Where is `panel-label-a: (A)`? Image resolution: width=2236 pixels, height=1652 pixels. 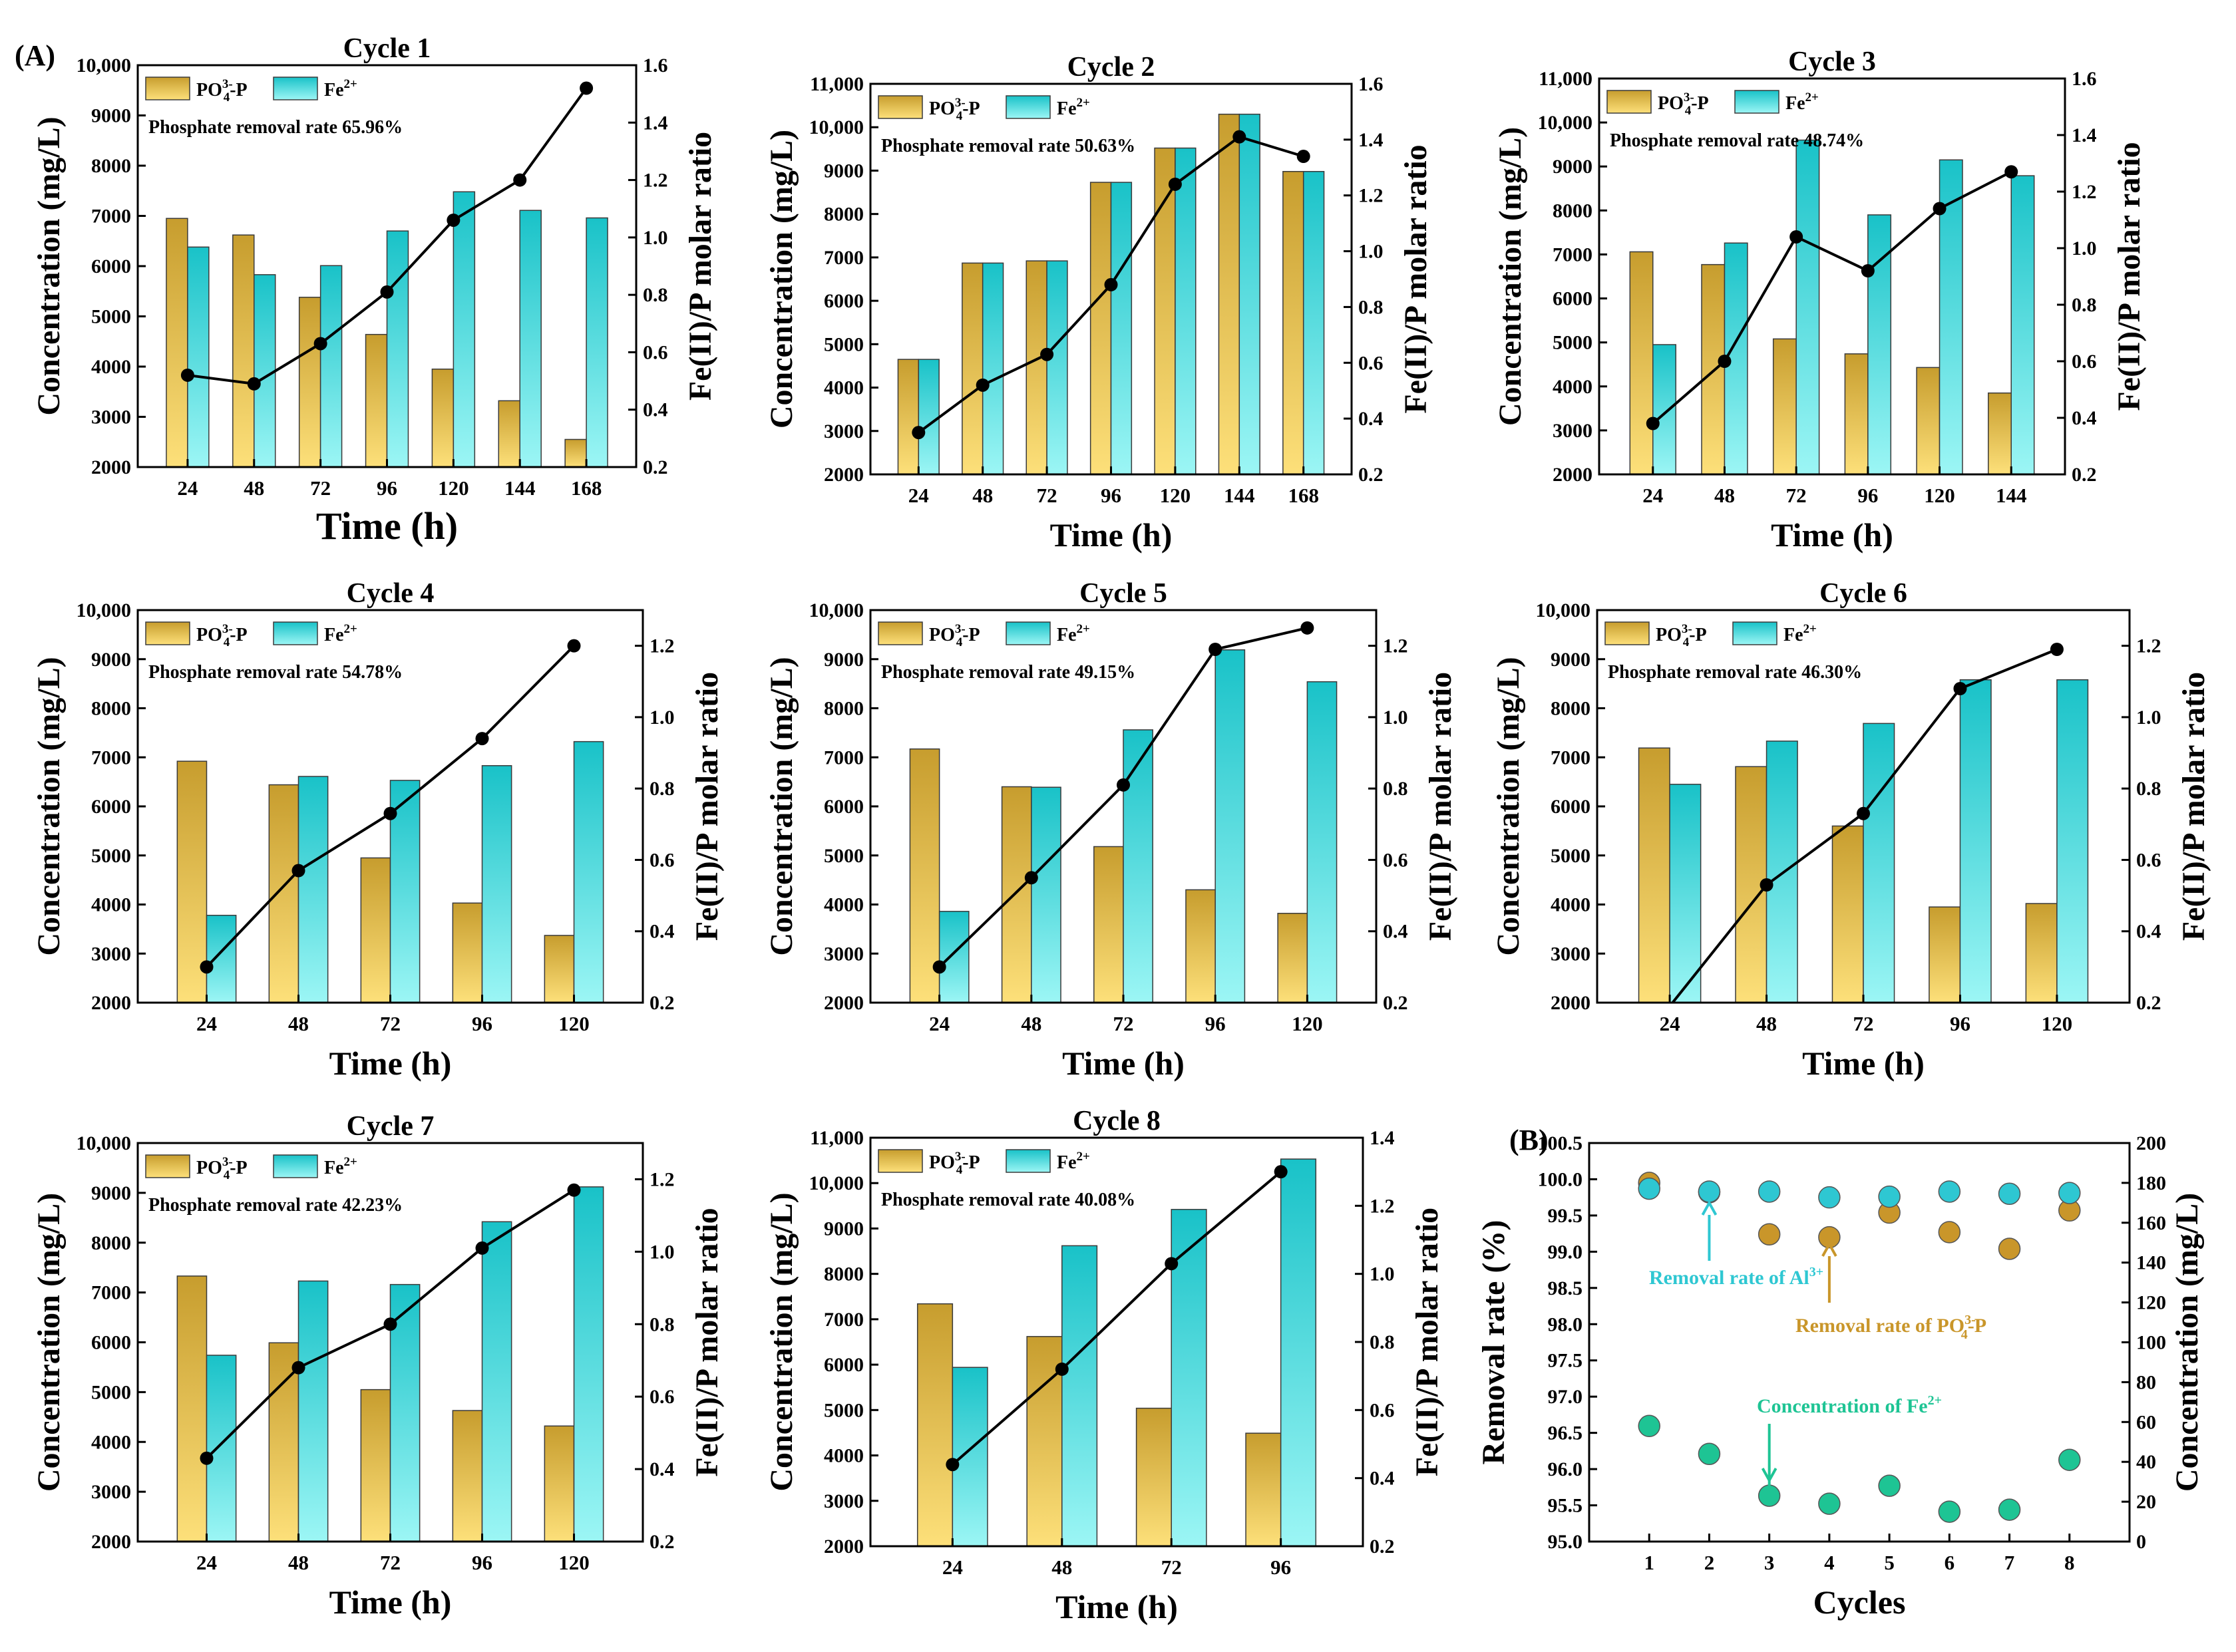
panel-label-a: (A) is located at coordinates (35, 56).